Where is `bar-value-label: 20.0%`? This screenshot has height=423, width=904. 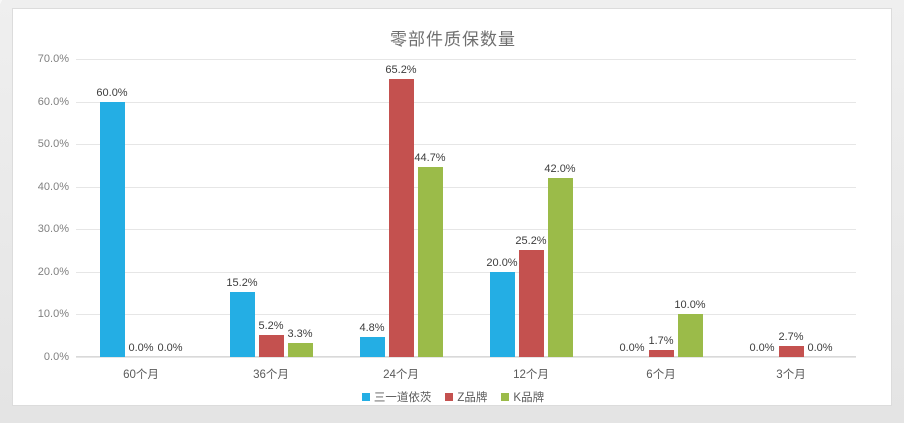 bar-value-label: 20.0% is located at coordinates (502, 262).